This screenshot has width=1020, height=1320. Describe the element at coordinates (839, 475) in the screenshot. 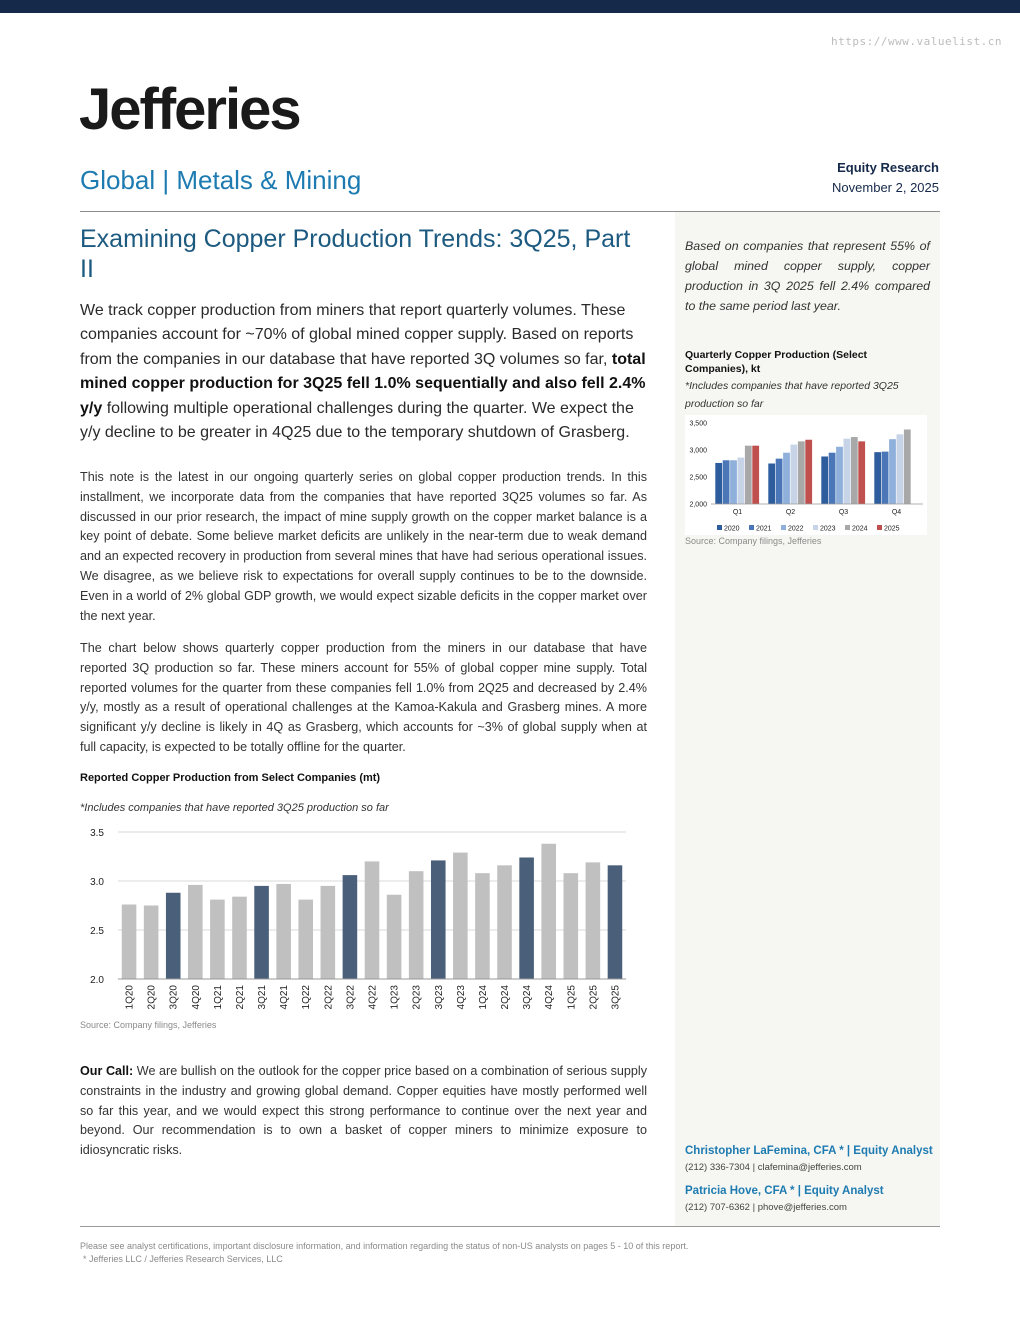

I see `bar-q3-2022` at that location.